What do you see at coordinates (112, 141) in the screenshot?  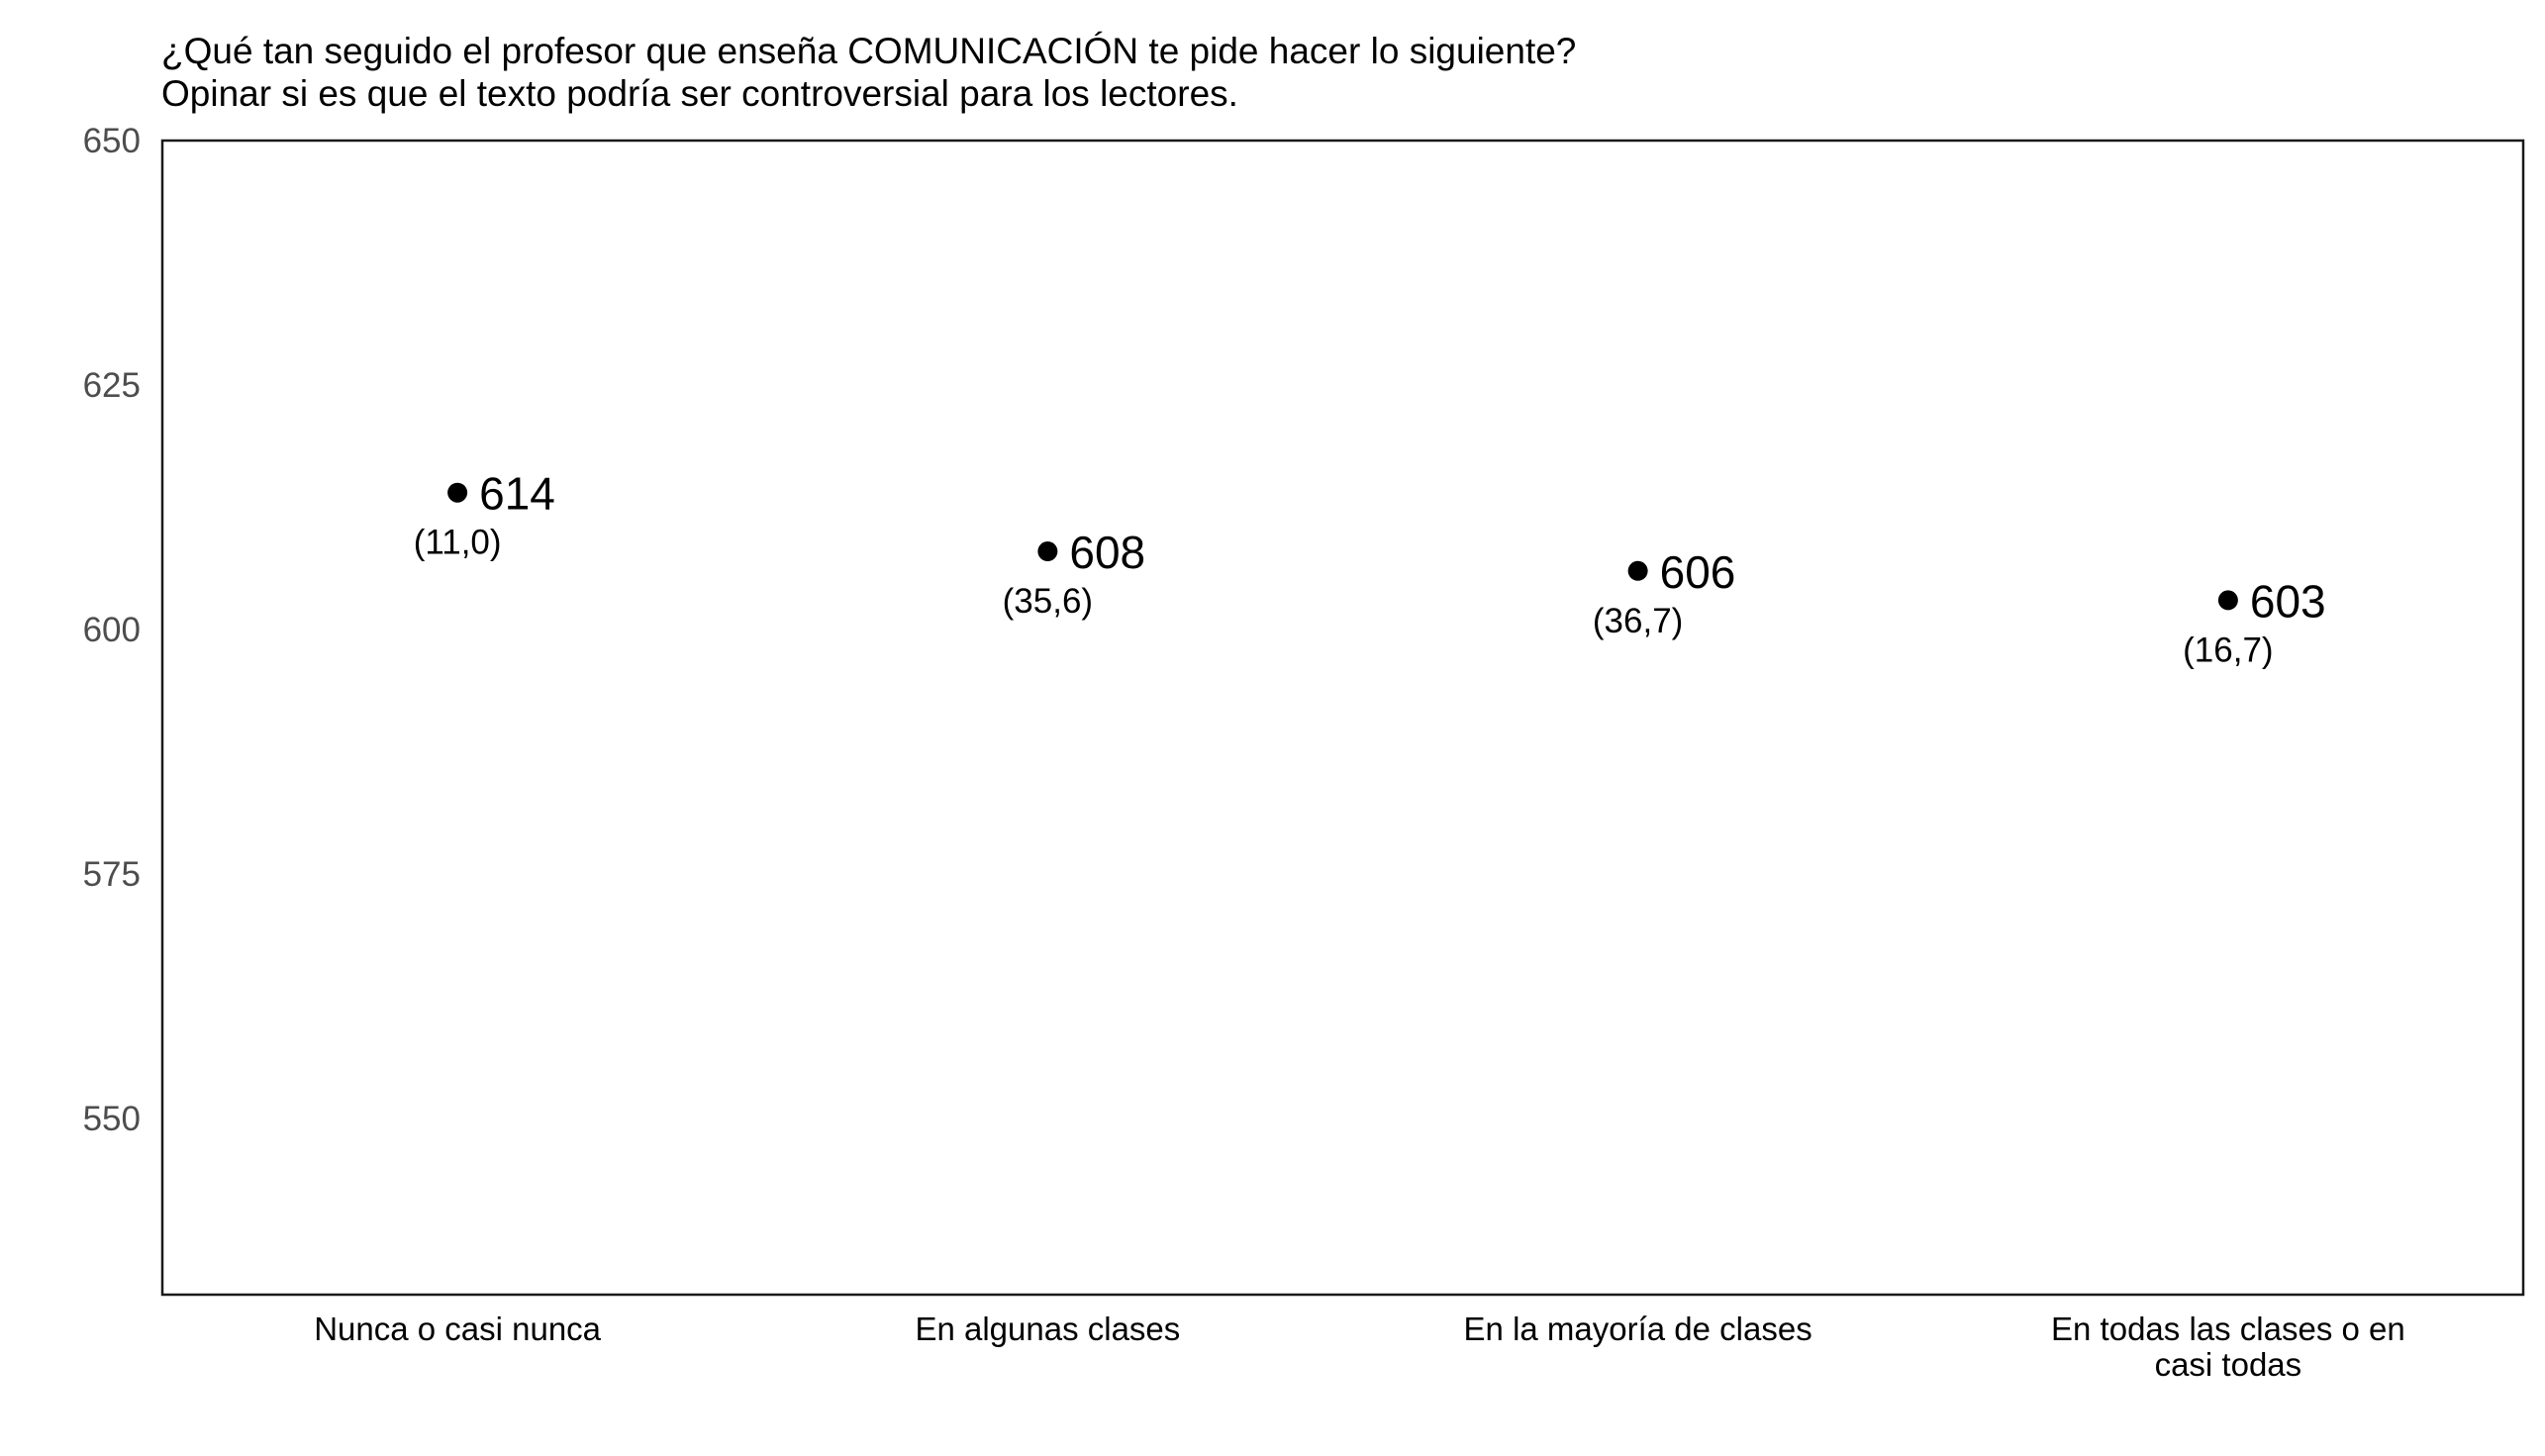 I see `y-tick-label: 650` at bounding box center [112, 141].